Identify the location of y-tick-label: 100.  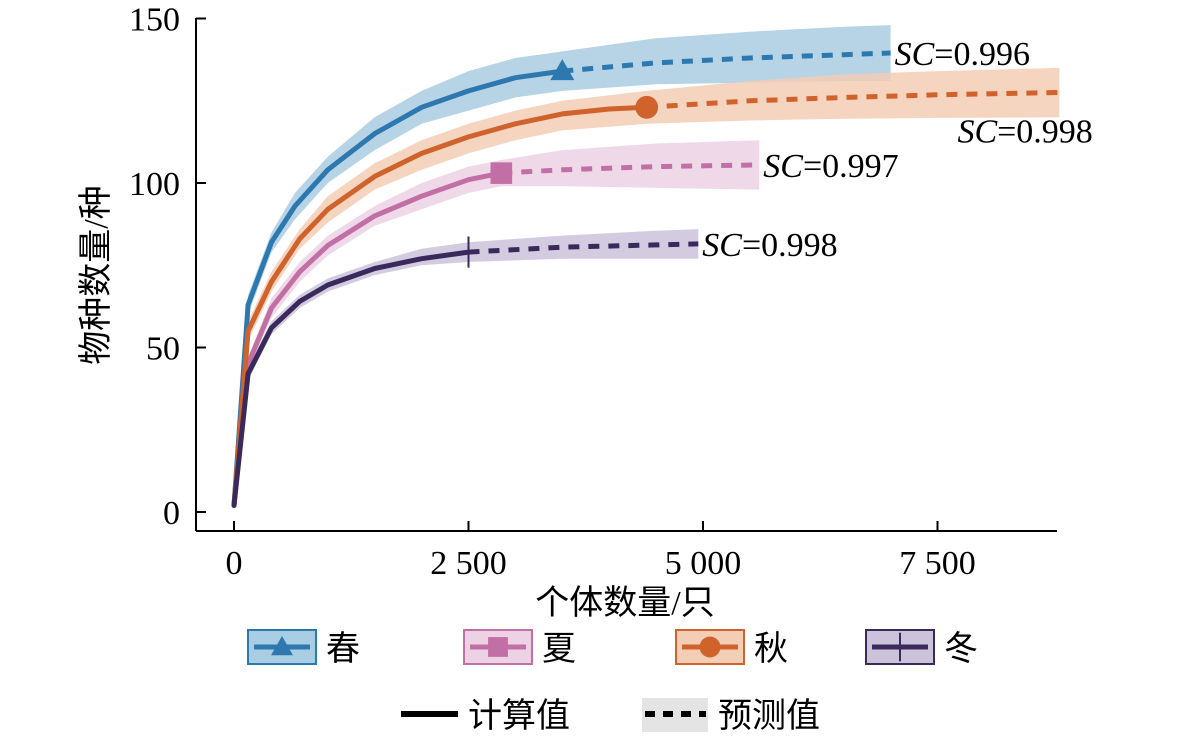
(154, 184).